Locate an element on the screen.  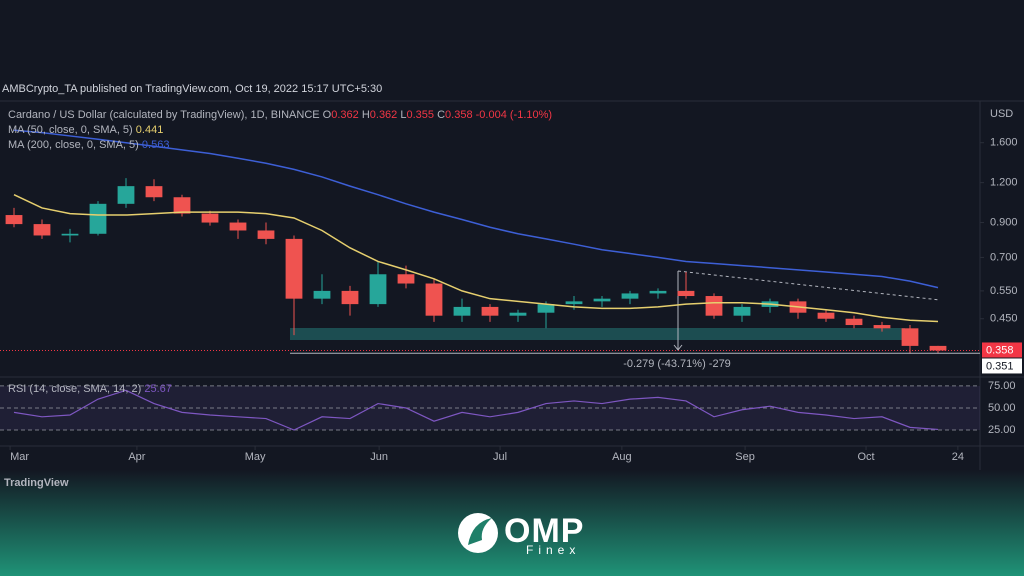
rsi-name: RSI (14, close, SMA, 14, 2) is located at coordinates (75, 389).